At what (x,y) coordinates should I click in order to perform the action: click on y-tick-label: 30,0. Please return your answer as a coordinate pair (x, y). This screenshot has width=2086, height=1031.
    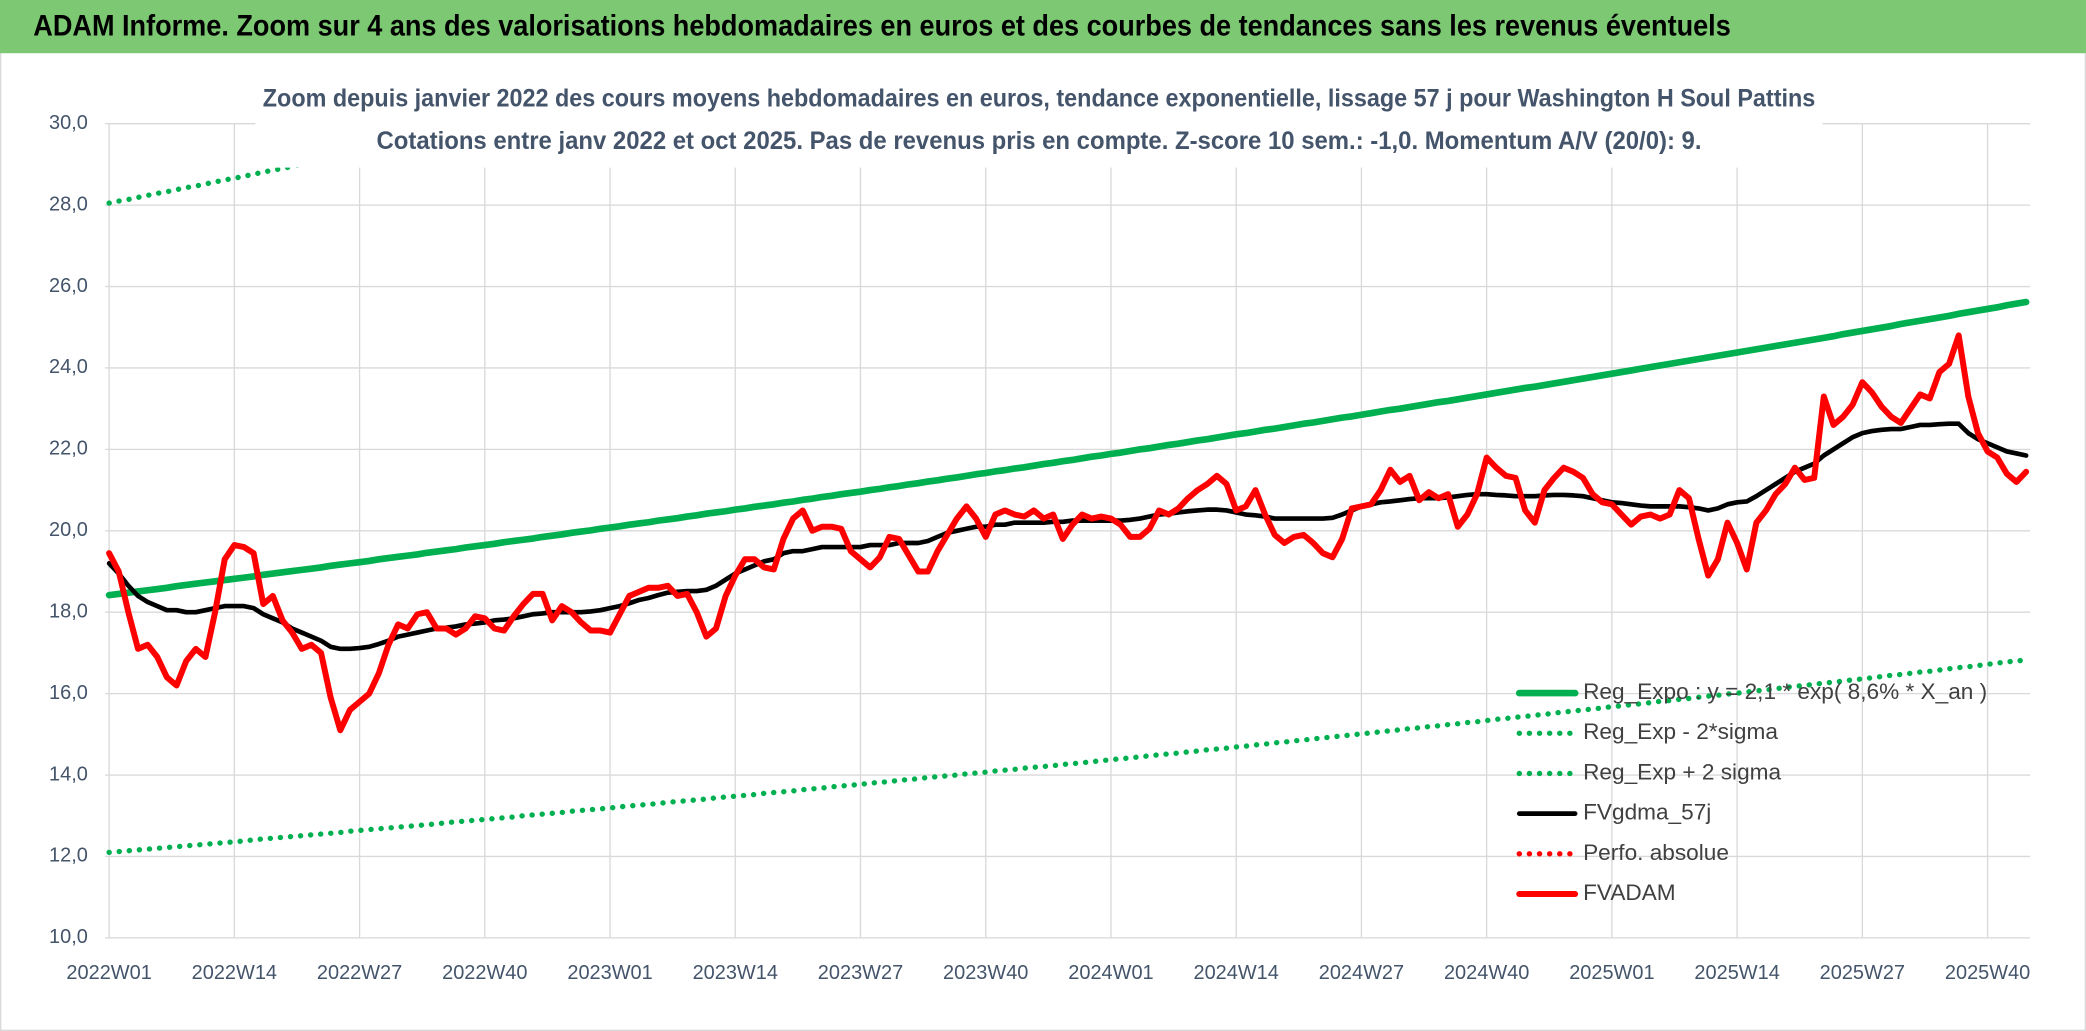
    Looking at the image, I should click on (68, 123).